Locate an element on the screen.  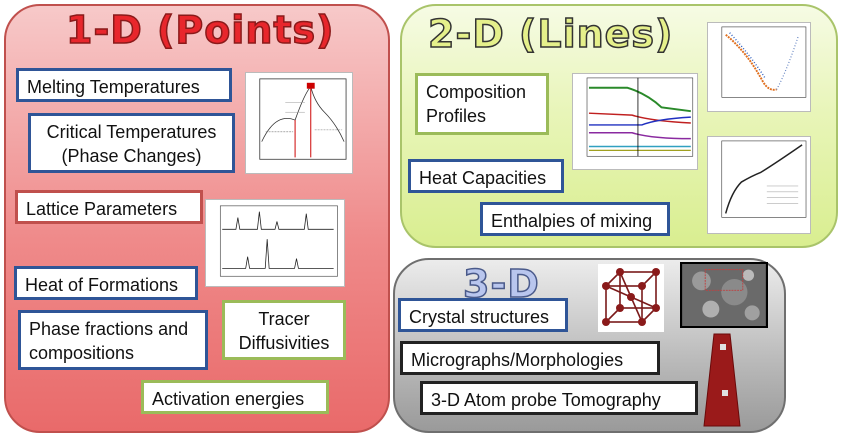
box-label-line2: Profiles is located at coordinates (456, 116).